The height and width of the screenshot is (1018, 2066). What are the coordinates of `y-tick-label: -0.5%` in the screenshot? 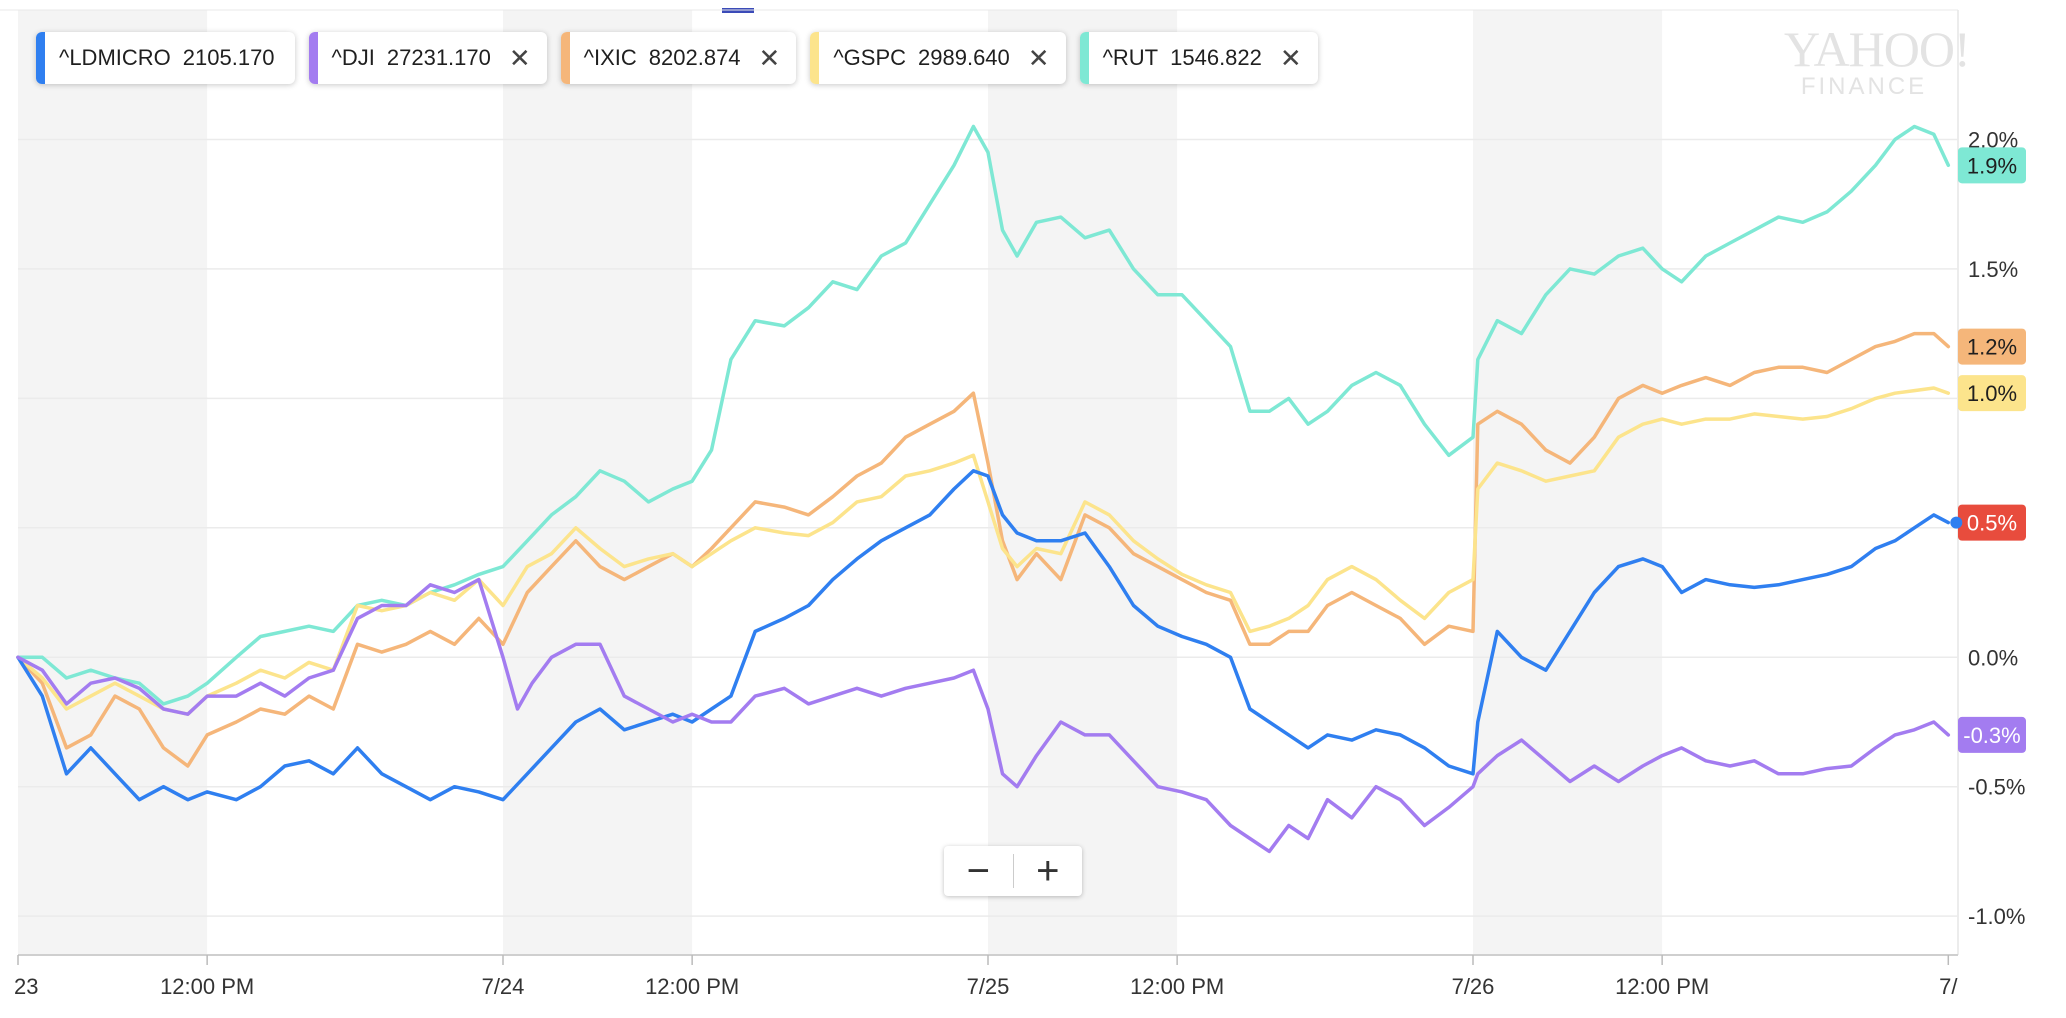 It's located at (1996, 787).